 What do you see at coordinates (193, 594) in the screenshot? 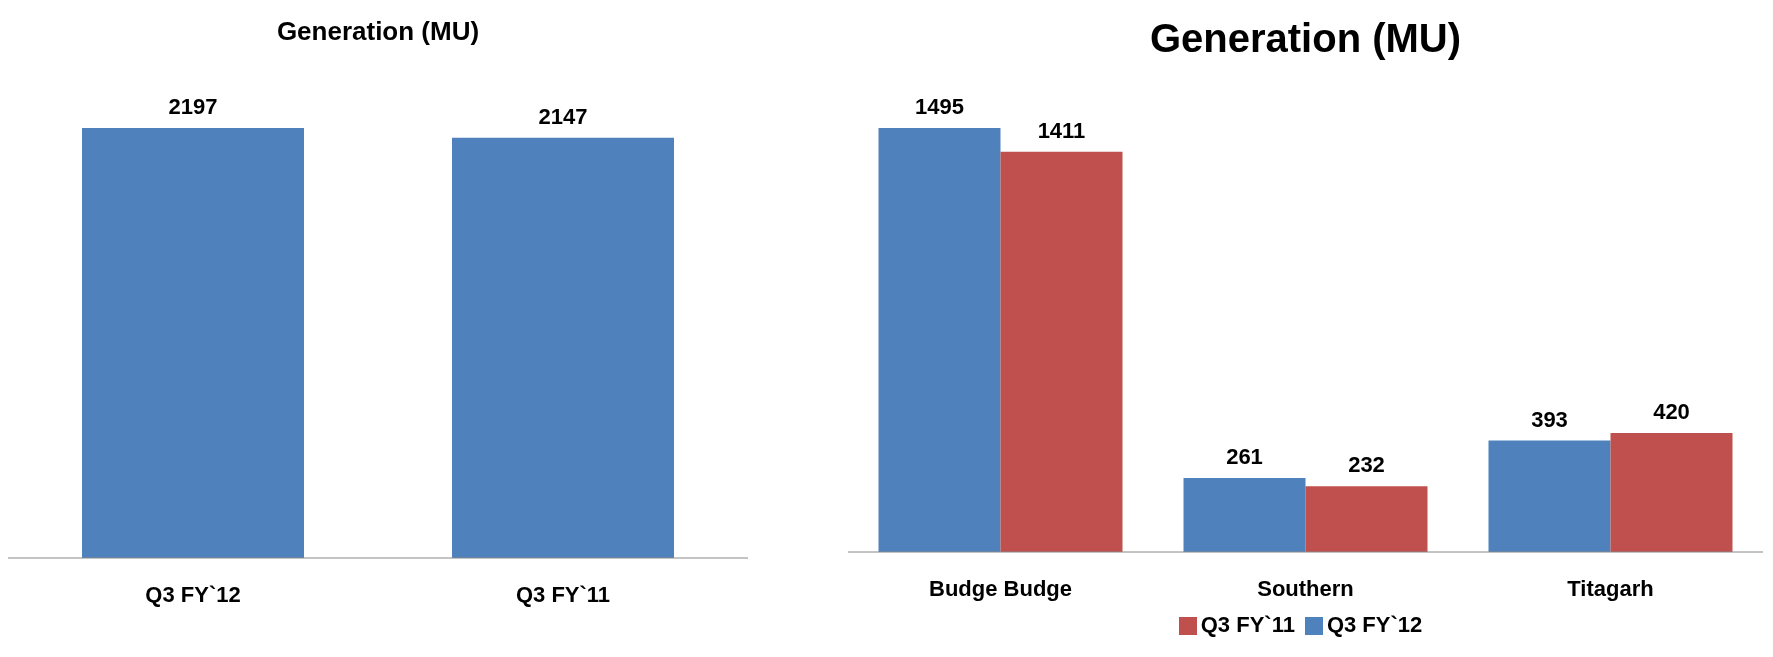
I see `x-tick-label: Q3 FY`12` at bounding box center [193, 594].